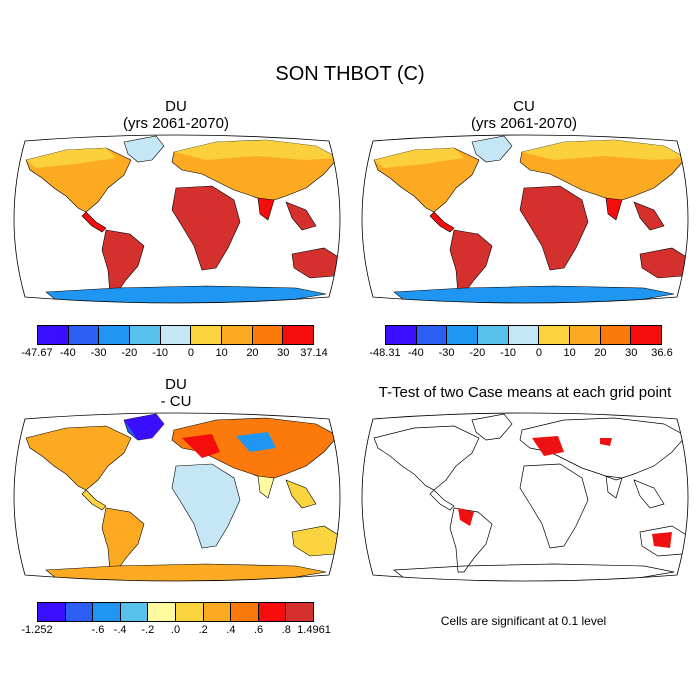  What do you see at coordinates (176, 384) in the screenshot?
I see `diff-title: DU` at bounding box center [176, 384].